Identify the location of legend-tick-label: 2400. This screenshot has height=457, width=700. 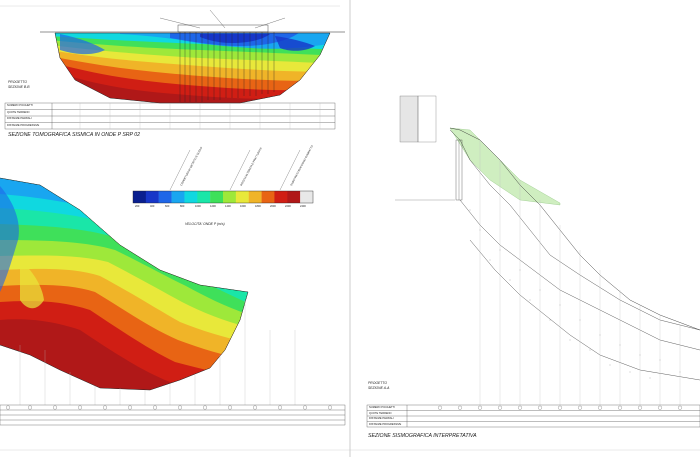
(303, 206).